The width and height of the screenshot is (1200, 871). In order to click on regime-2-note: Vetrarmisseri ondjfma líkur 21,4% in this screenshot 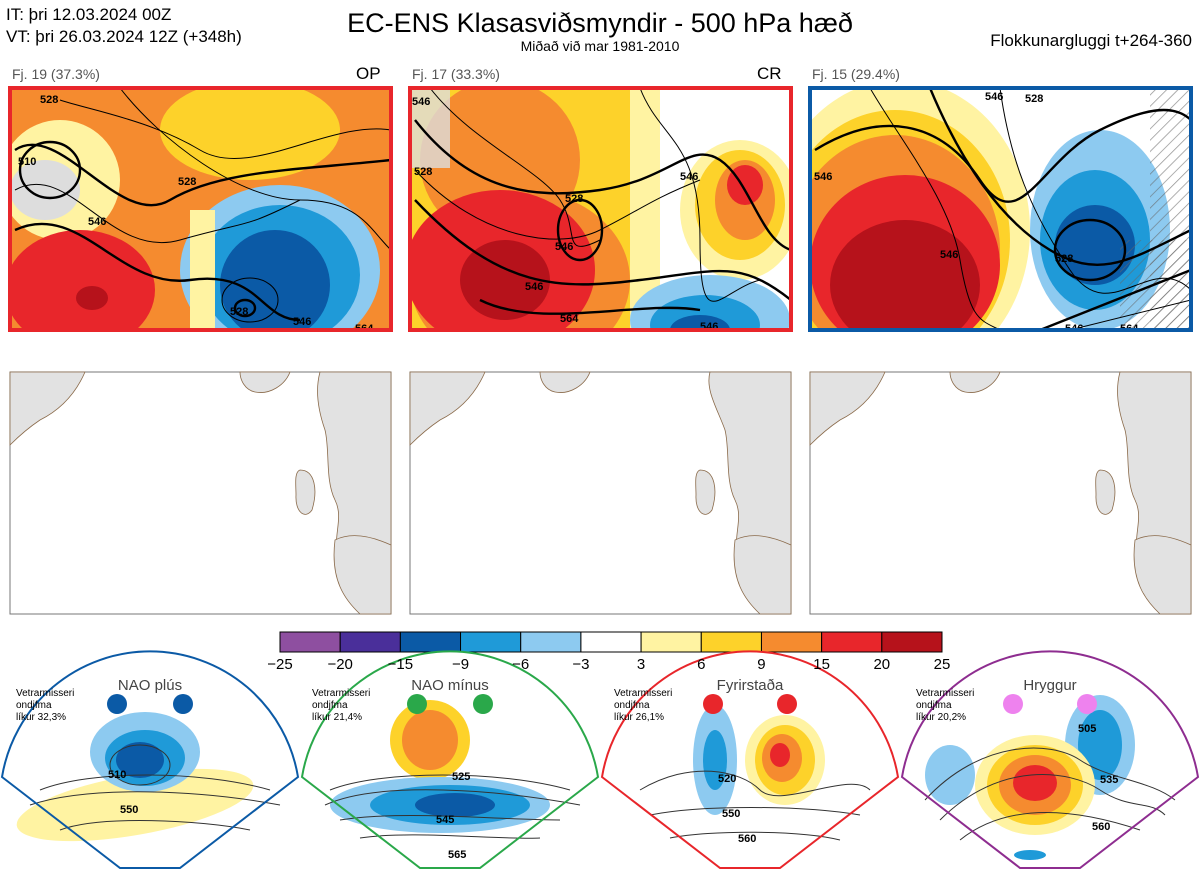, I will do `click(341, 706)`.